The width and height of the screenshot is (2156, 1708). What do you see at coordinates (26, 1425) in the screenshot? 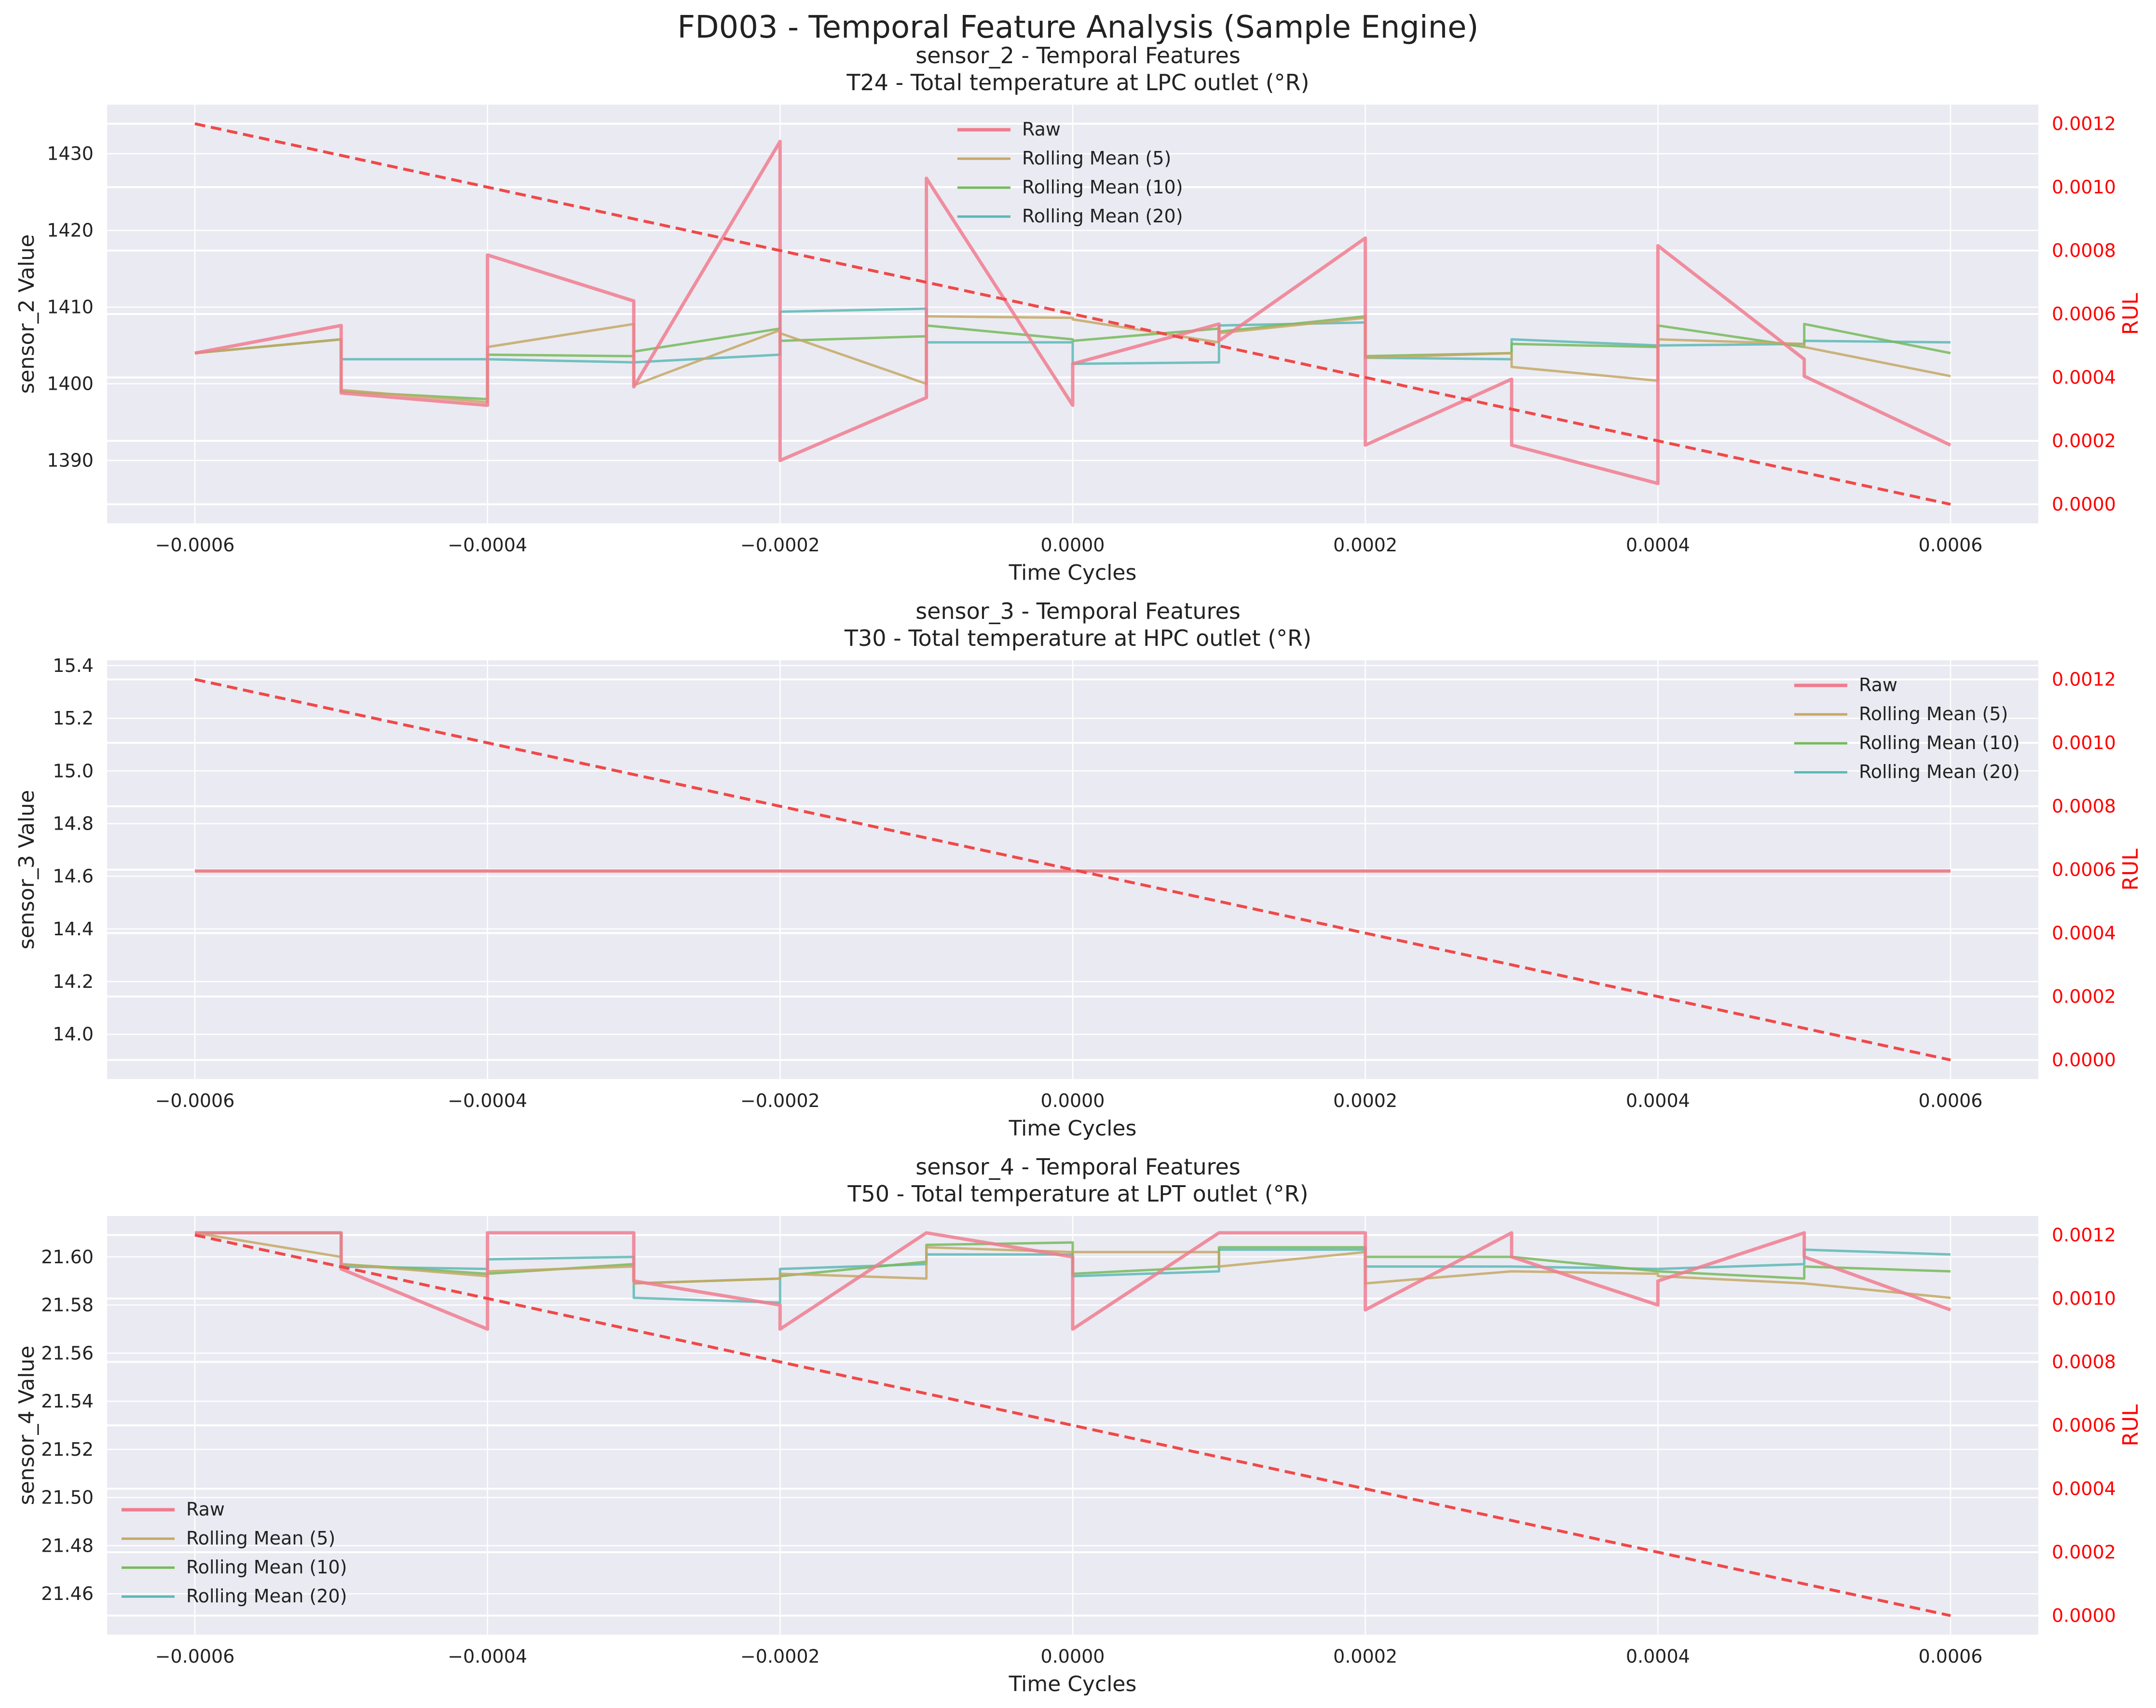
I see `y-axis-label: sensor_4 Value` at bounding box center [26, 1425].